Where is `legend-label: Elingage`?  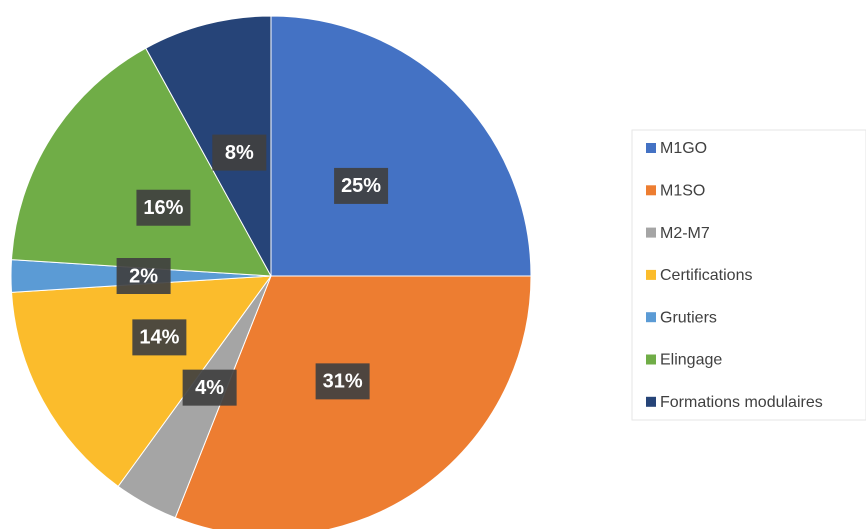 legend-label: Elingage is located at coordinates (691, 360).